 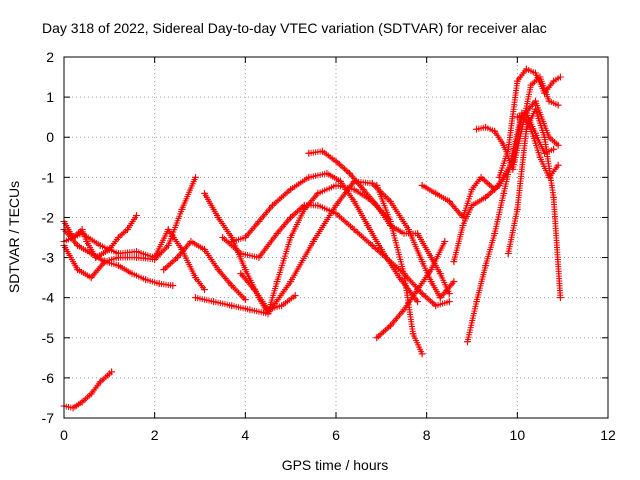 I want to click on x-tick-label: 2, so click(x=155, y=435).